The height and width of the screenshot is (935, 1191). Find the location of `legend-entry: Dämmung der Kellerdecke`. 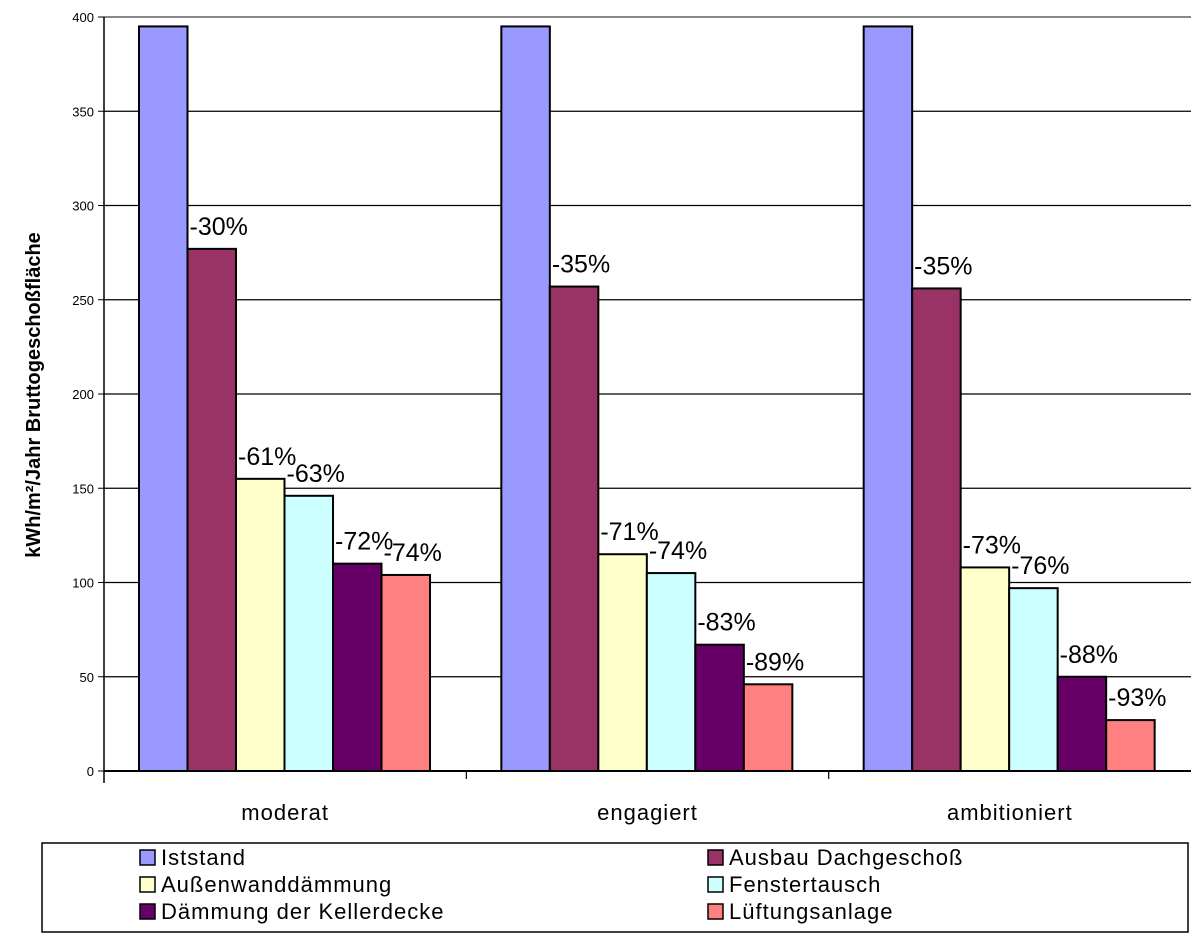

legend-entry: Dämmung der Kellerdecke is located at coordinates (302, 911).